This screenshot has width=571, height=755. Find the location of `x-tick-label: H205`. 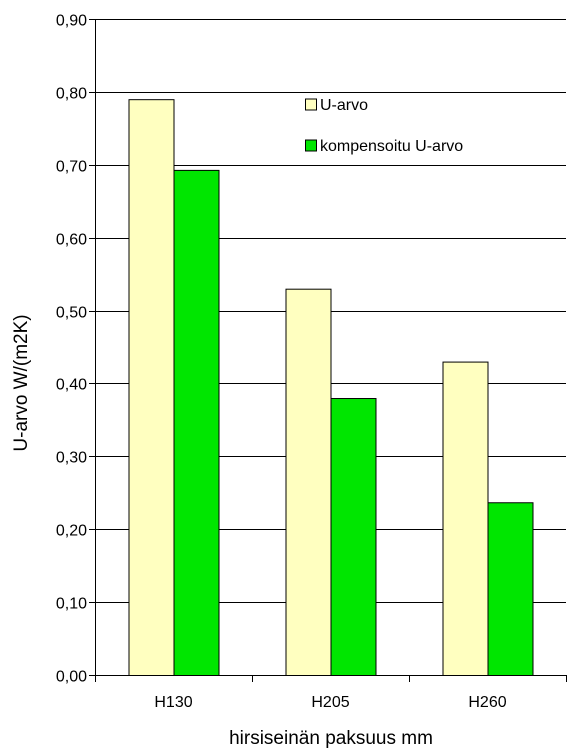

x-tick-label: H205 is located at coordinates (330, 702).